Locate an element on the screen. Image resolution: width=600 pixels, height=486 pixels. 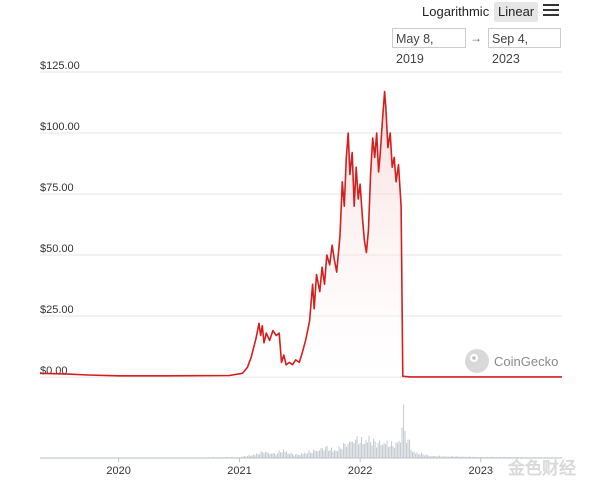
logarithmic-scale-button: Logarithmic is located at coordinates (456, 11).